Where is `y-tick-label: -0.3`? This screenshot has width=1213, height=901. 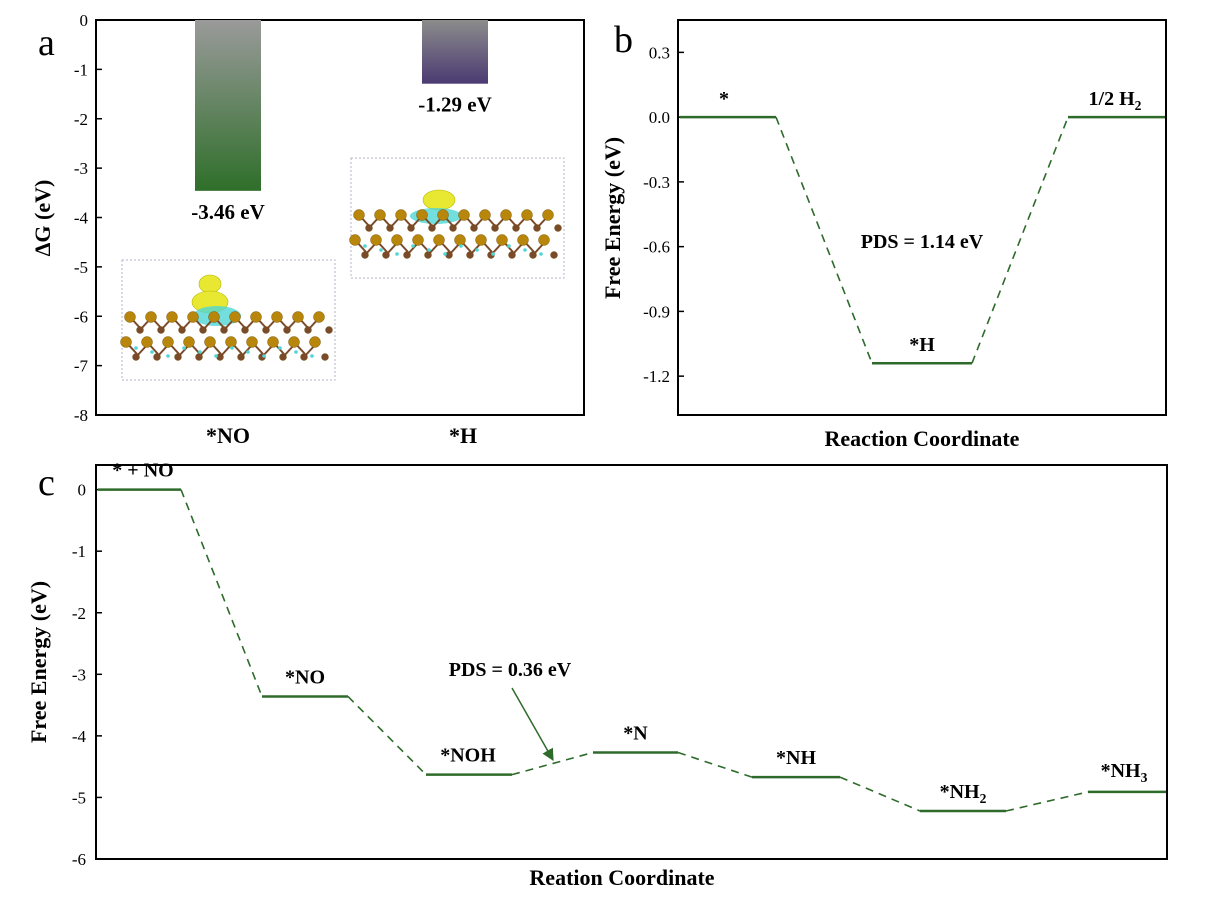
y-tick-label: -0.3 is located at coordinates (656, 182).